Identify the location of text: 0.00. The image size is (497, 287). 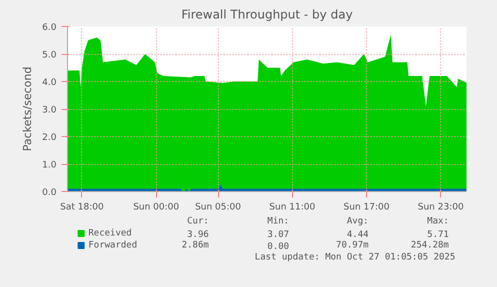
(278, 247).